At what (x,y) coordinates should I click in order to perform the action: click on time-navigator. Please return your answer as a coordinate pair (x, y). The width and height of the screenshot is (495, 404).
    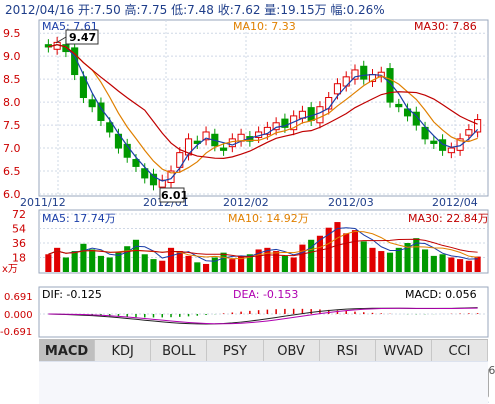
    Looking at the image, I should click on (263, 382).